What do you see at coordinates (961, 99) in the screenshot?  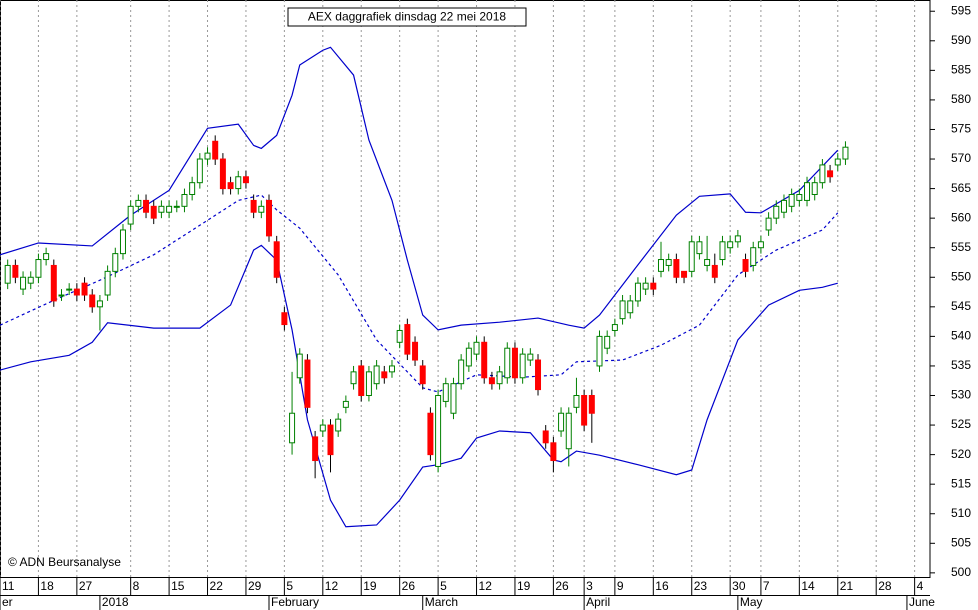 I see `y-tick-label: 580` at bounding box center [961, 99].